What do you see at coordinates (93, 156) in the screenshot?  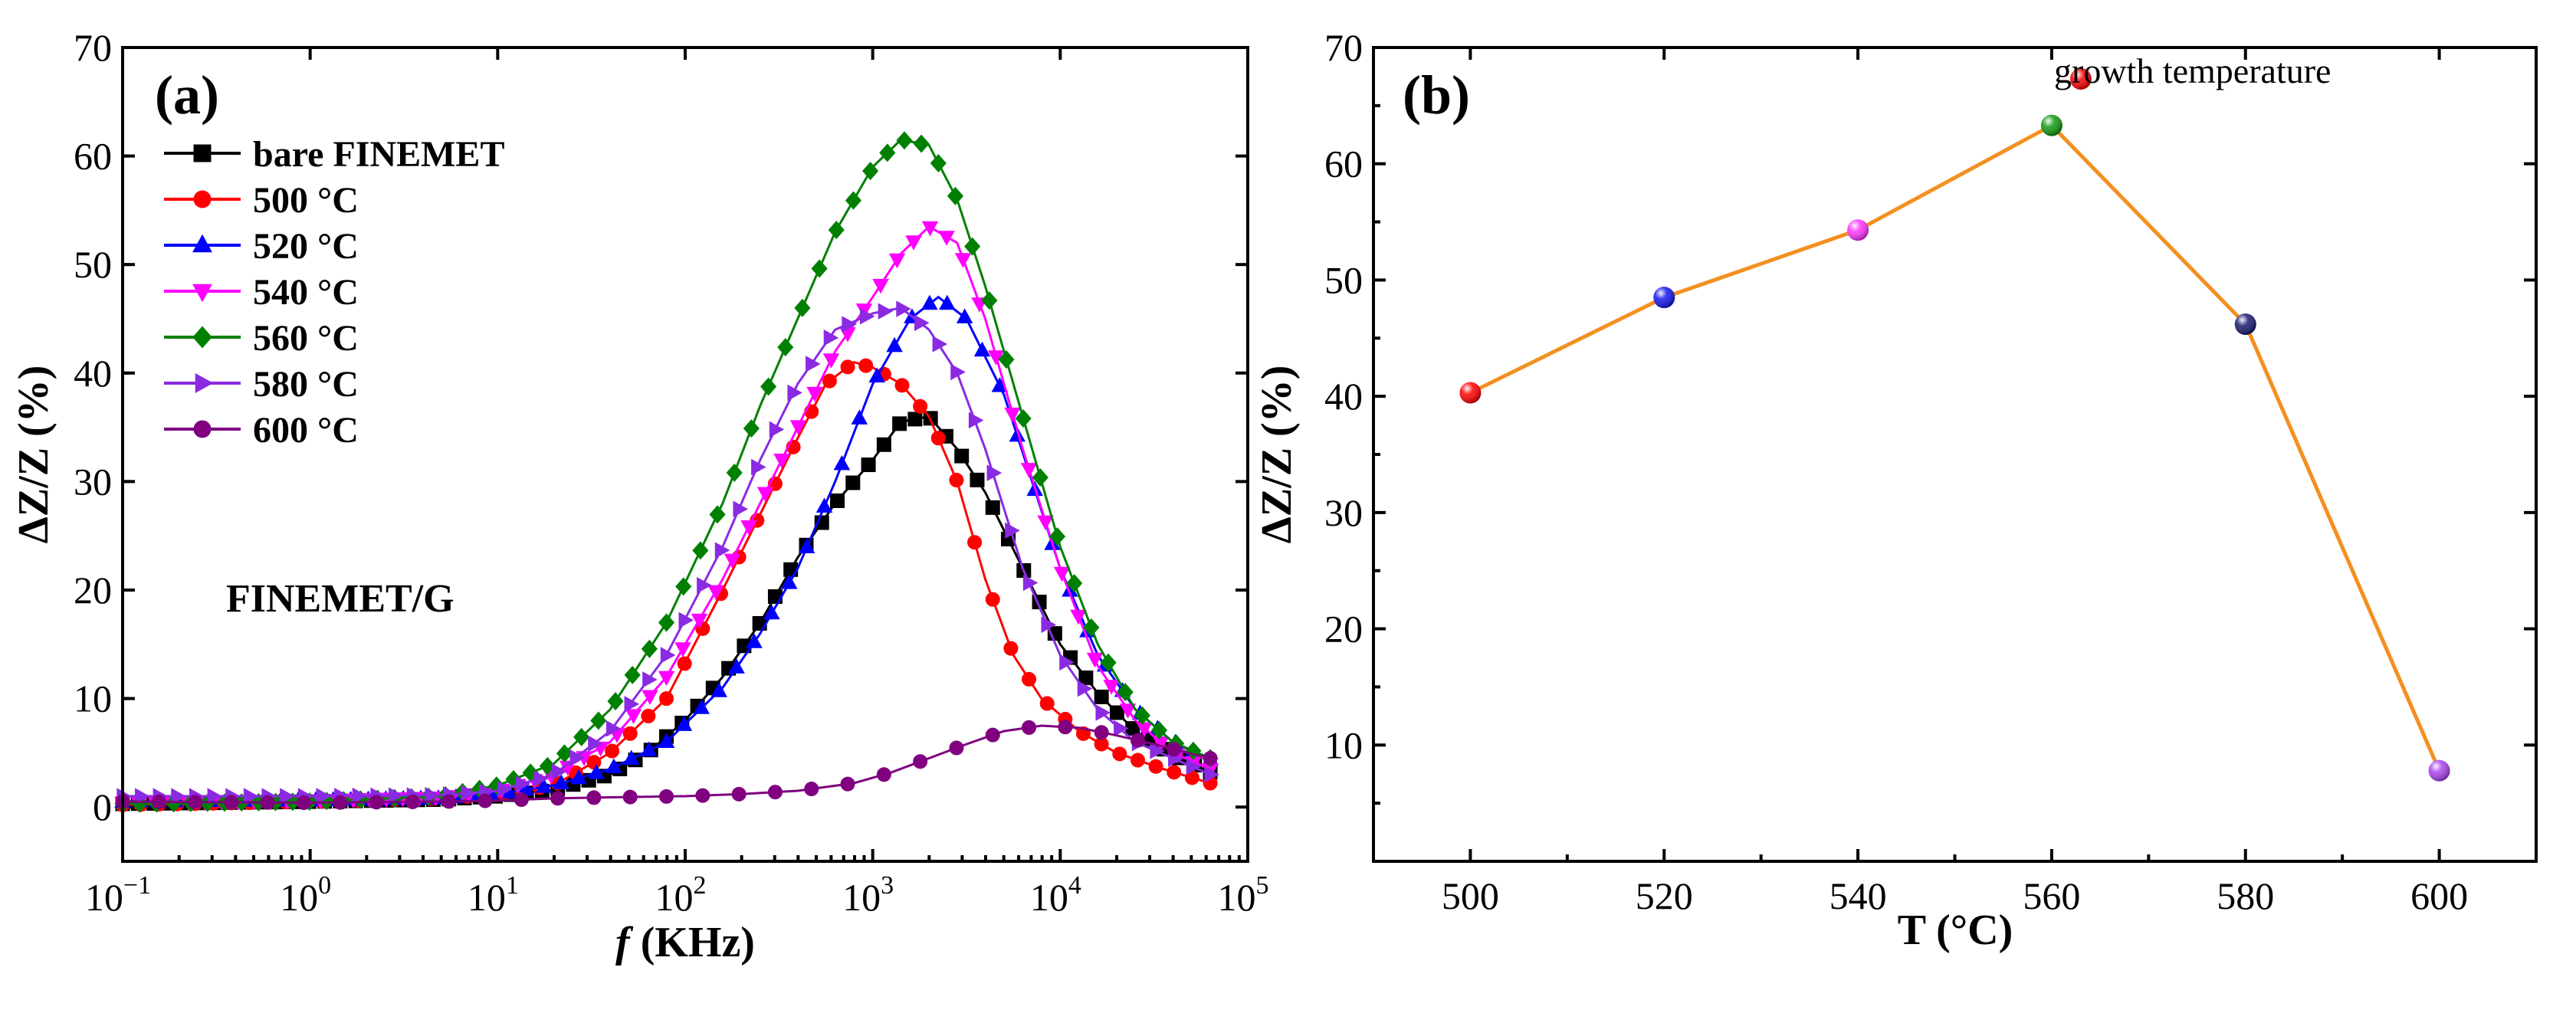 I see `chart-a-y-tick-label: 60` at bounding box center [93, 156].